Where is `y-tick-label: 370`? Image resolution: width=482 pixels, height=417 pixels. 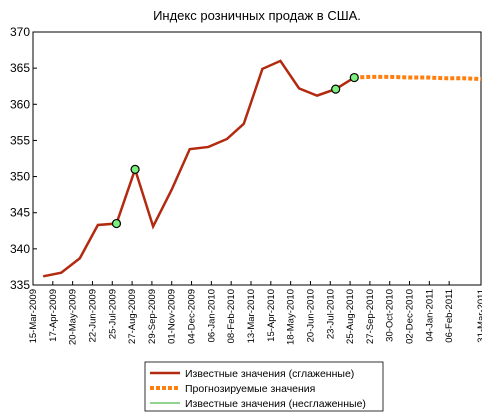 y-tick-label: 370 is located at coordinates (20, 32).